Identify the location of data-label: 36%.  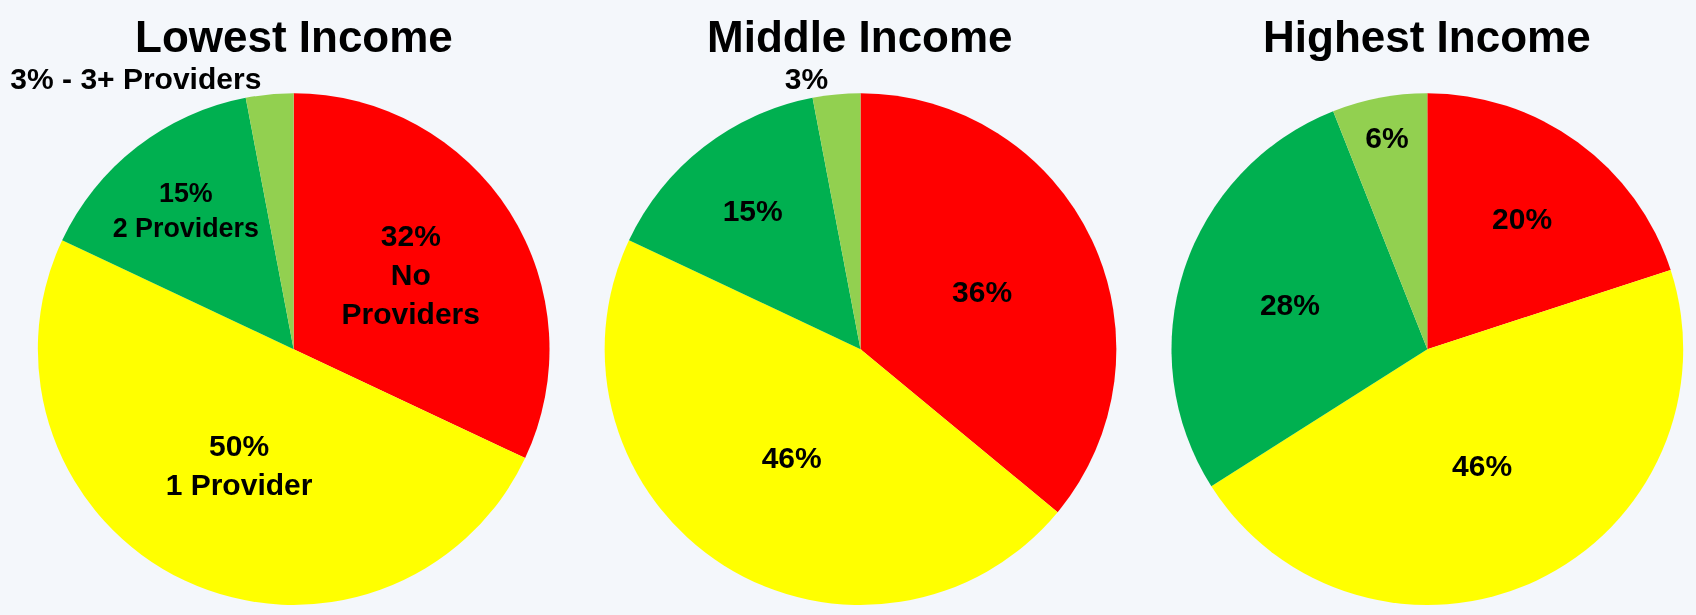
(982, 292).